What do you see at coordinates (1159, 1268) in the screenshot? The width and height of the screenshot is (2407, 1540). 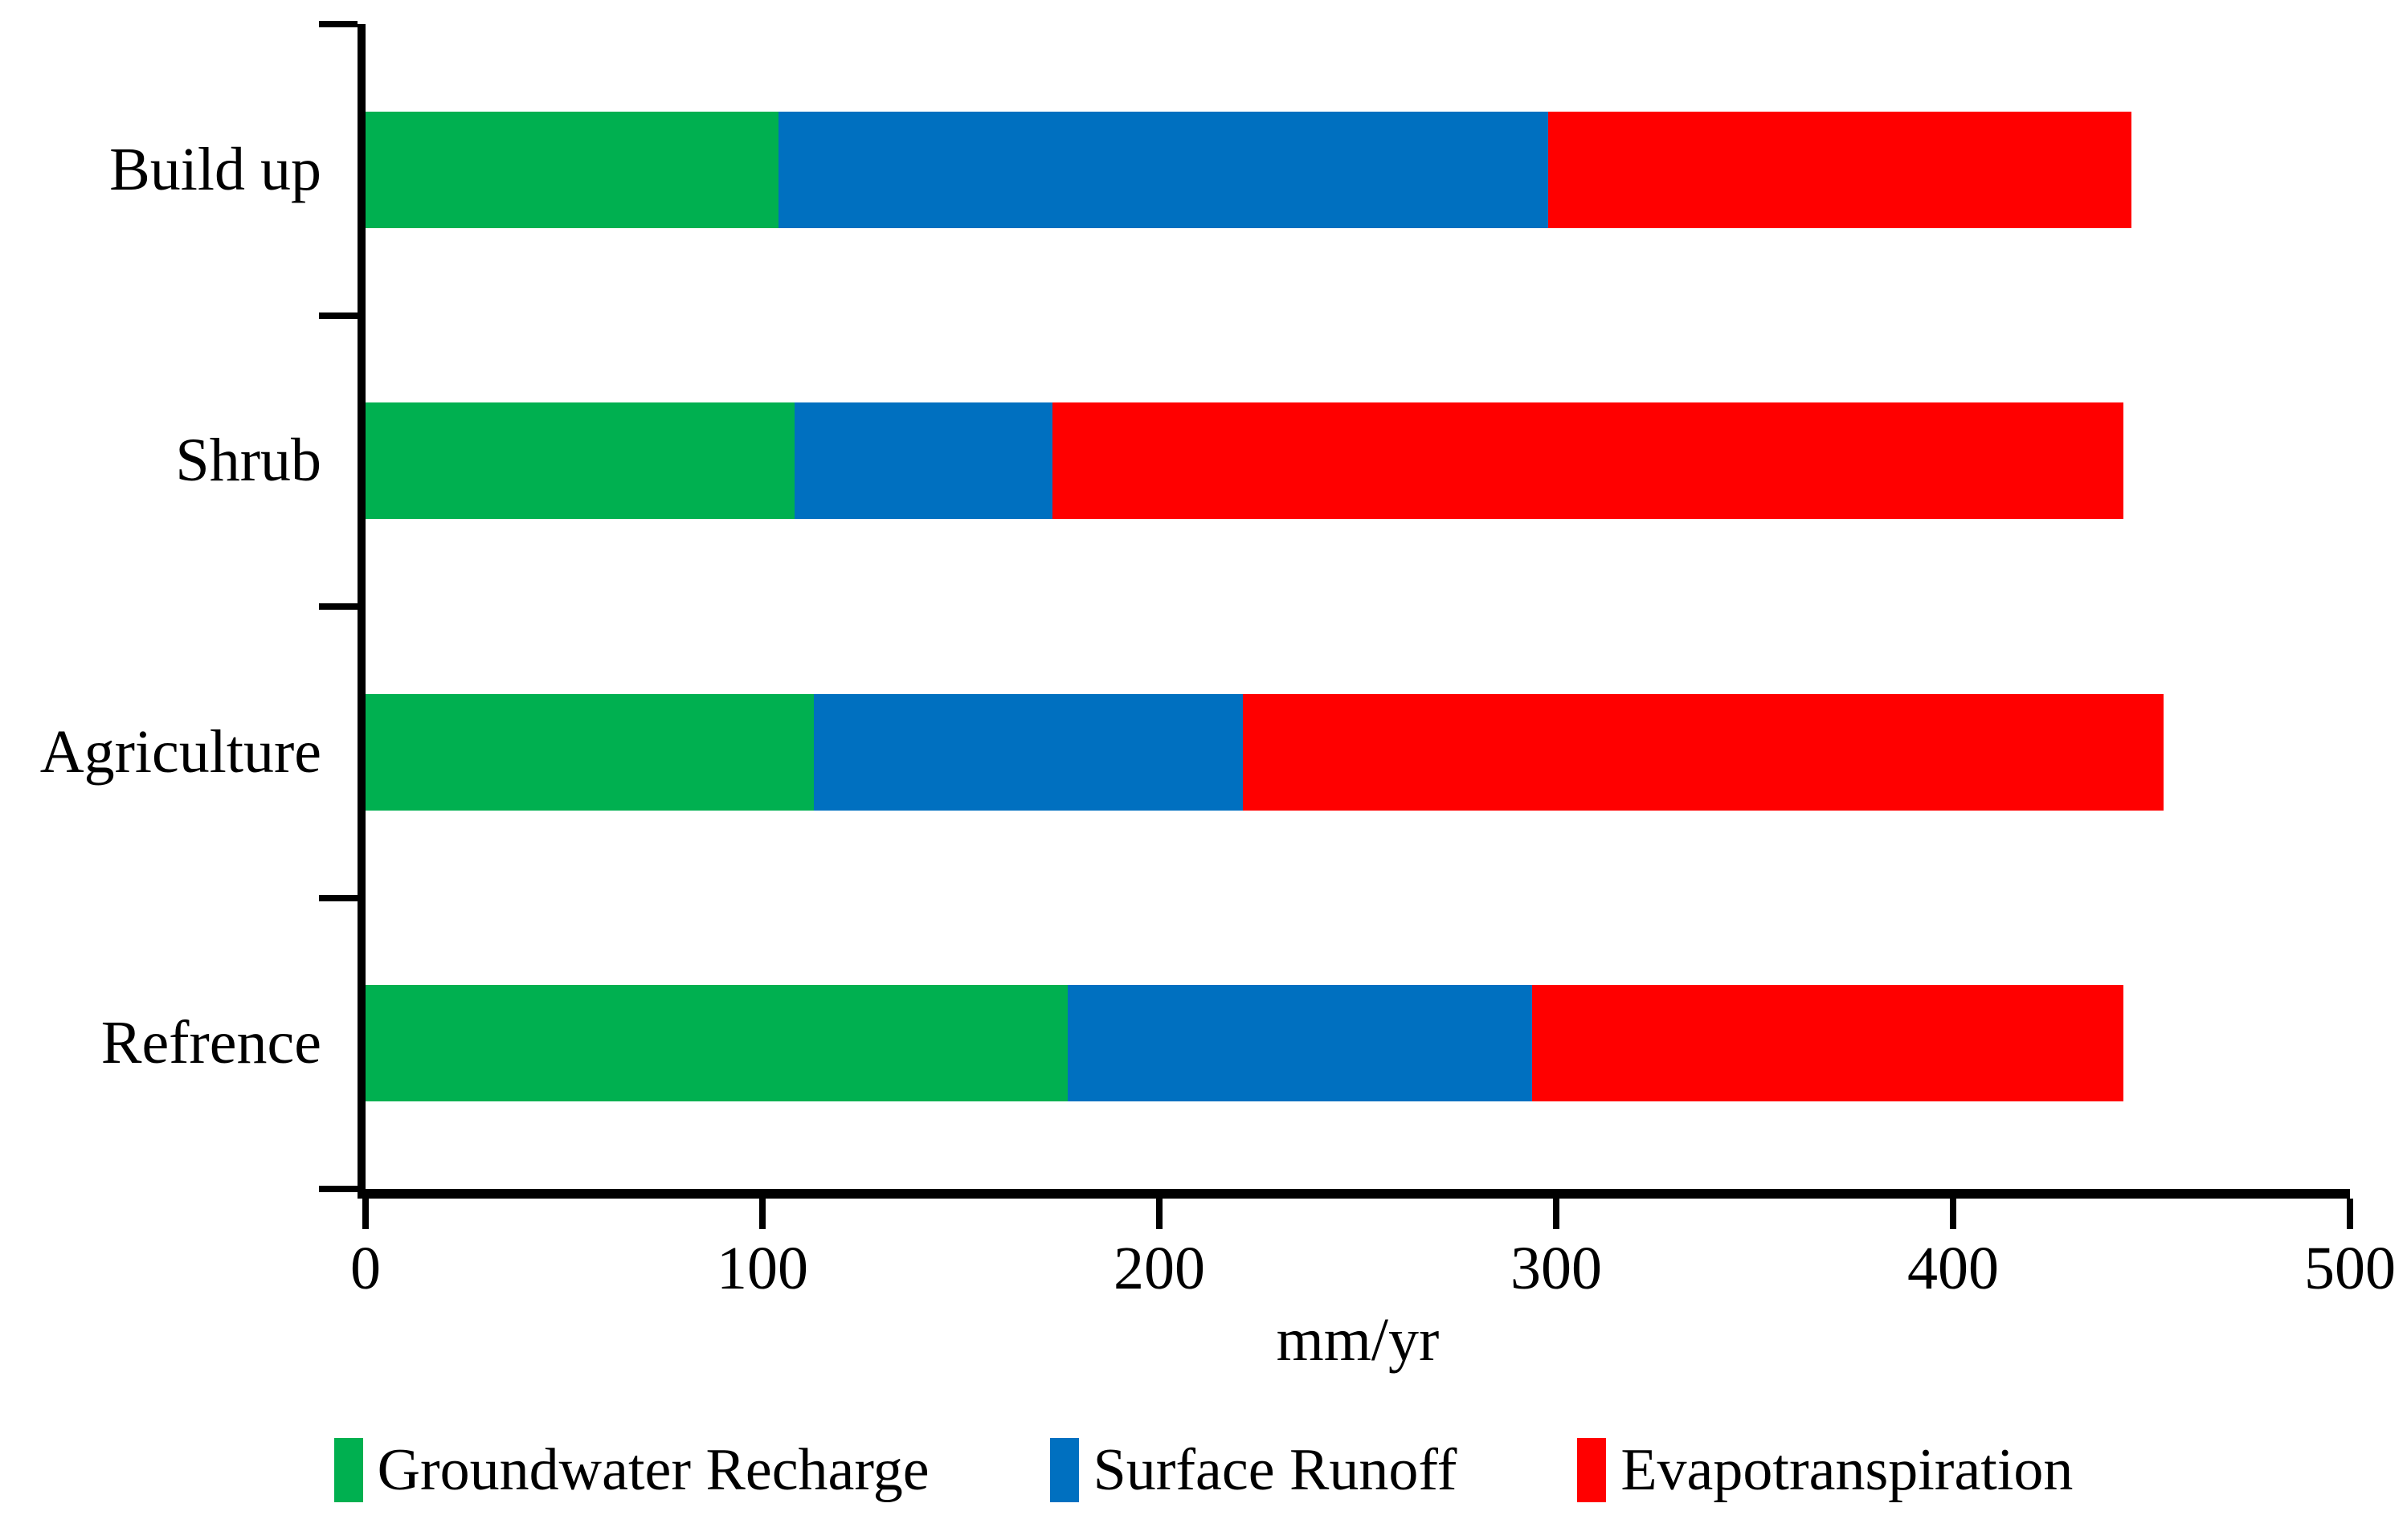 I see `x-tick-label: 200` at bounding box center [1159, 1268].